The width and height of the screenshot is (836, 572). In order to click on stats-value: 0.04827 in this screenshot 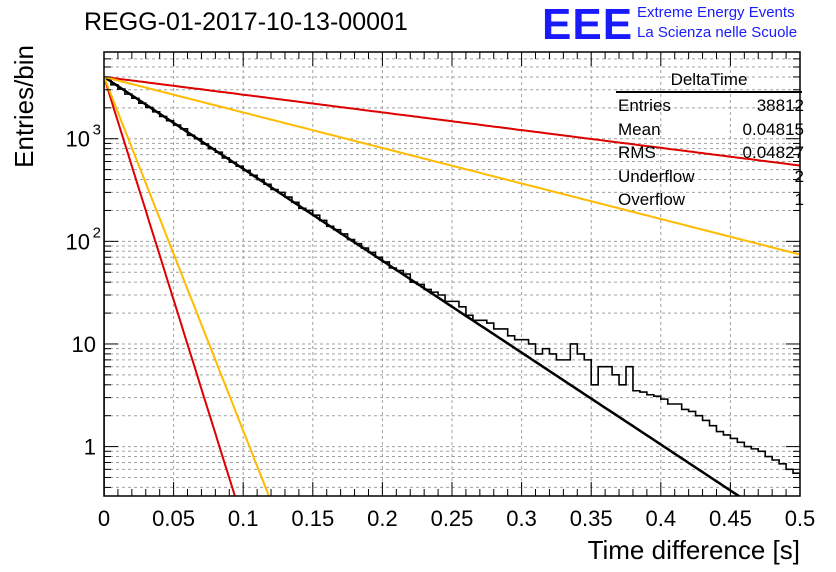, I will do `click(773, 152)`.